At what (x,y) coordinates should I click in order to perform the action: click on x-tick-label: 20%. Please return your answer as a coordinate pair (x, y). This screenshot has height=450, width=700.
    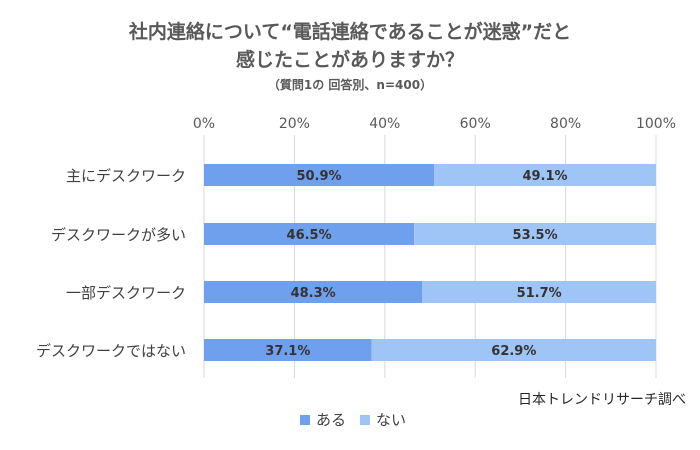
    Looking at the image, I should click on (294, 124).